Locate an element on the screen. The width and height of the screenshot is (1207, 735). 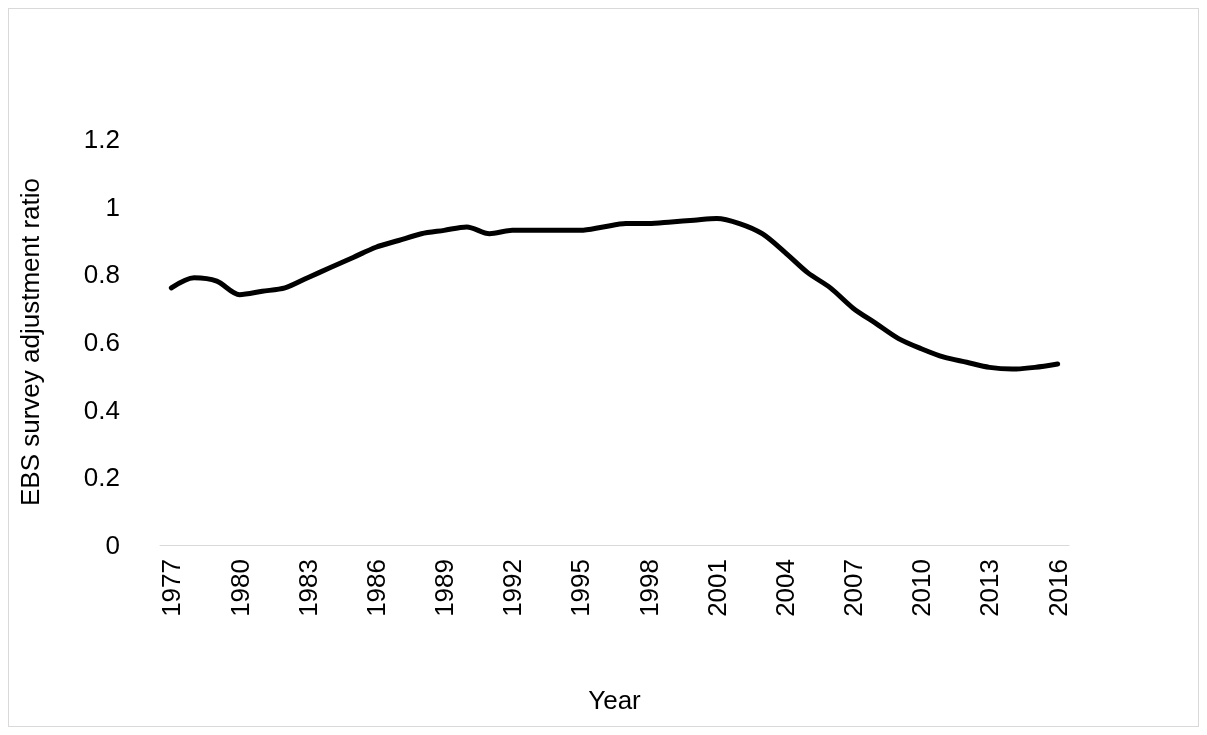
y-tick-label: 1.2 is located at coordinates (101, 139).